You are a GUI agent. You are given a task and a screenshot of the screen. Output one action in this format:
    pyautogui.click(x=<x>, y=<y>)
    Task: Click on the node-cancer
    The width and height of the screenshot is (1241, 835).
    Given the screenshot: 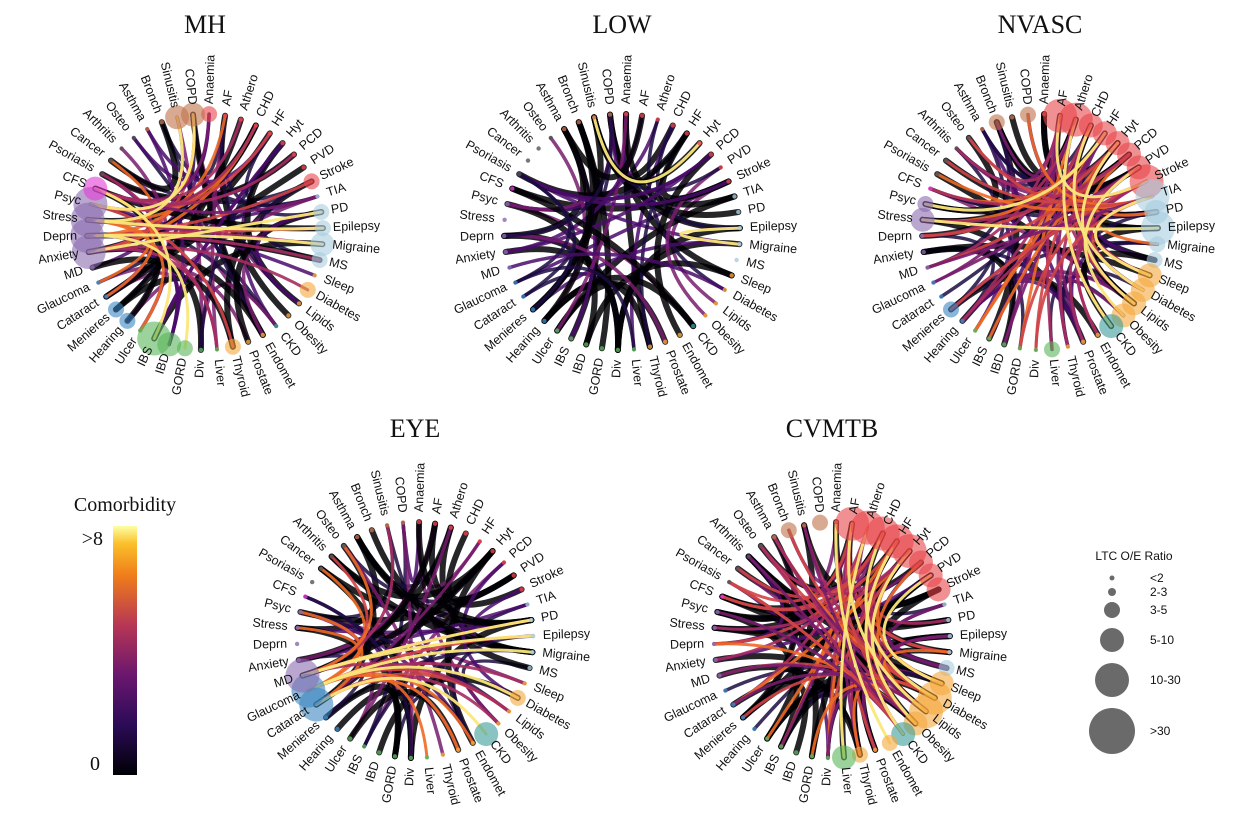 What is the action you would take?
    pyautogui.click(x=321, y=568)
    